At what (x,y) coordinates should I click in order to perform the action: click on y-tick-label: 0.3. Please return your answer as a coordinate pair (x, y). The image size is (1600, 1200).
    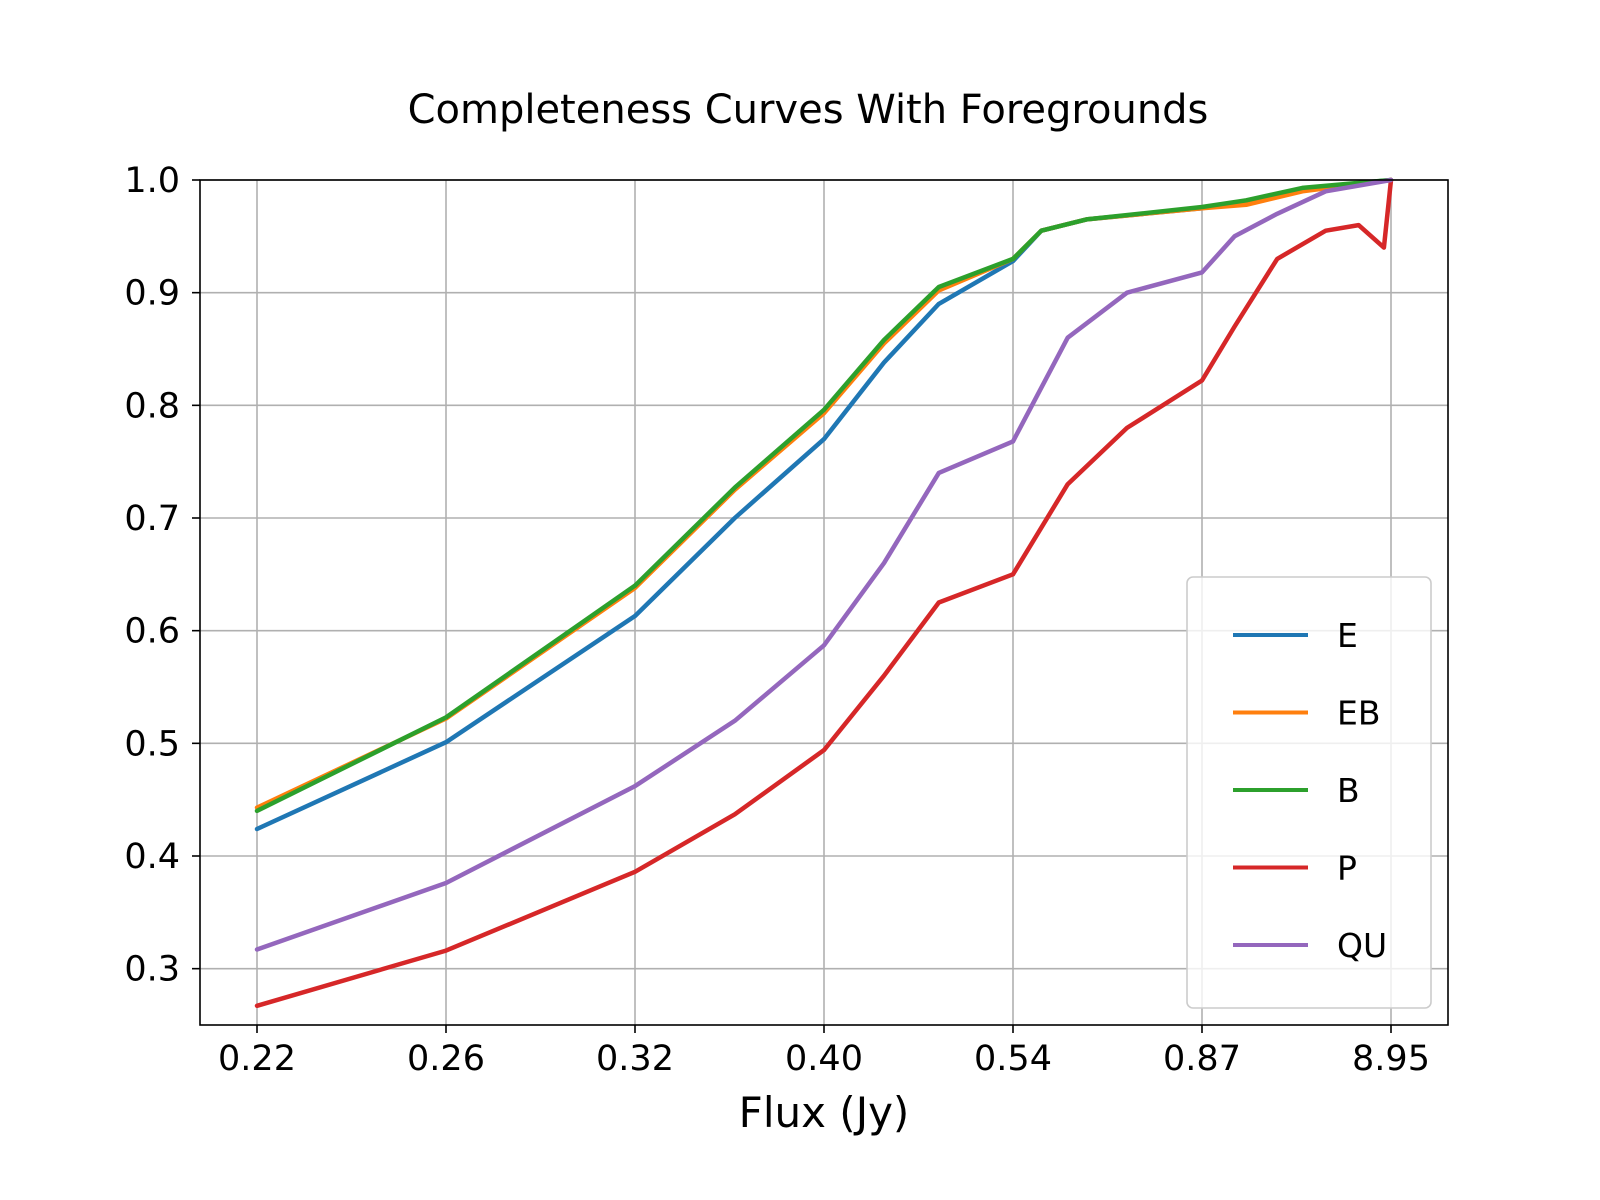
    Looking at the image, I should click on (152, 970).